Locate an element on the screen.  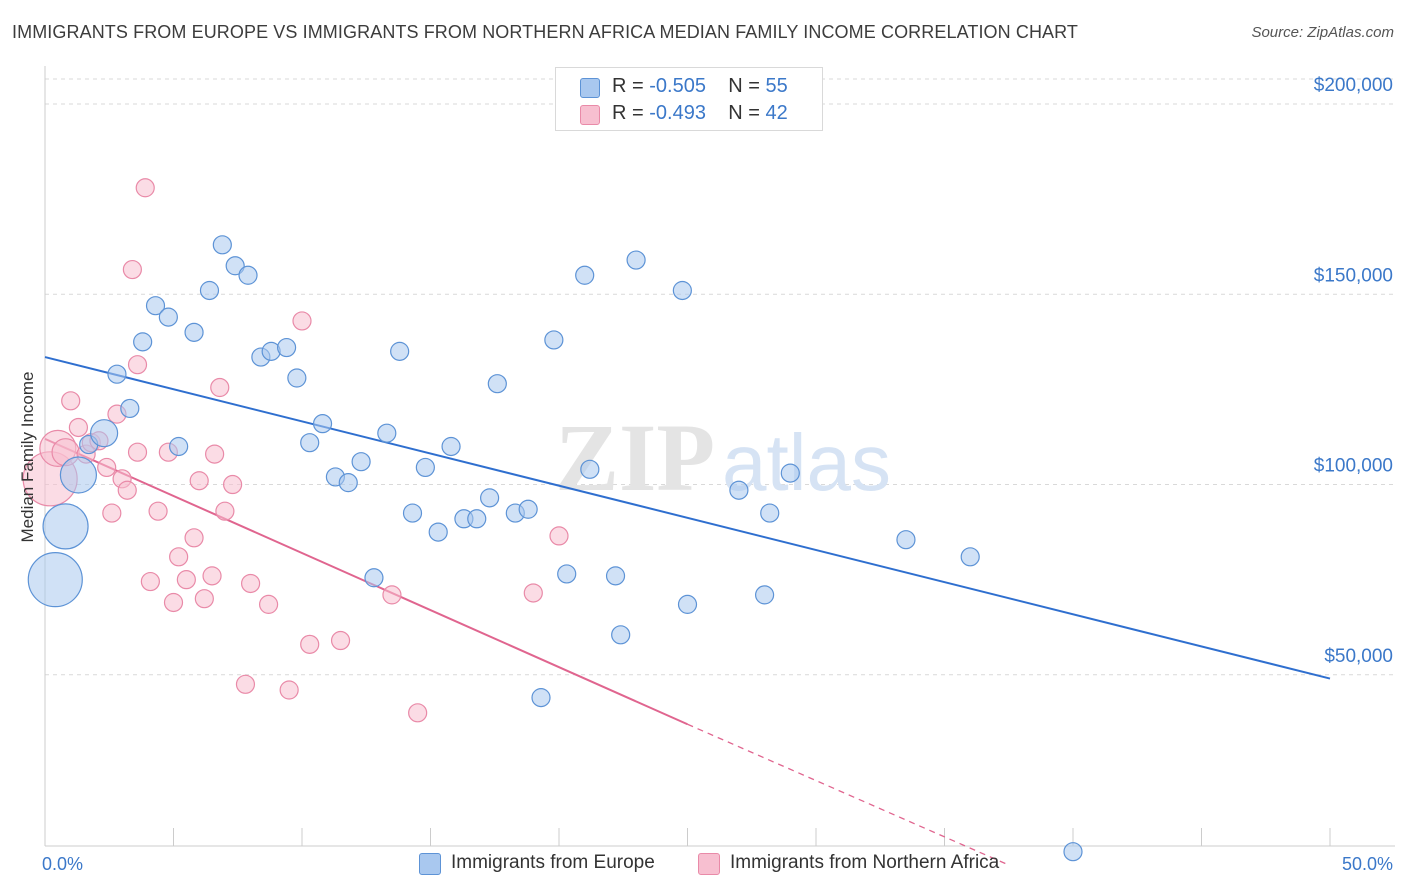
bottom-legend-swatch-africa is located at coordinates (709, 864).